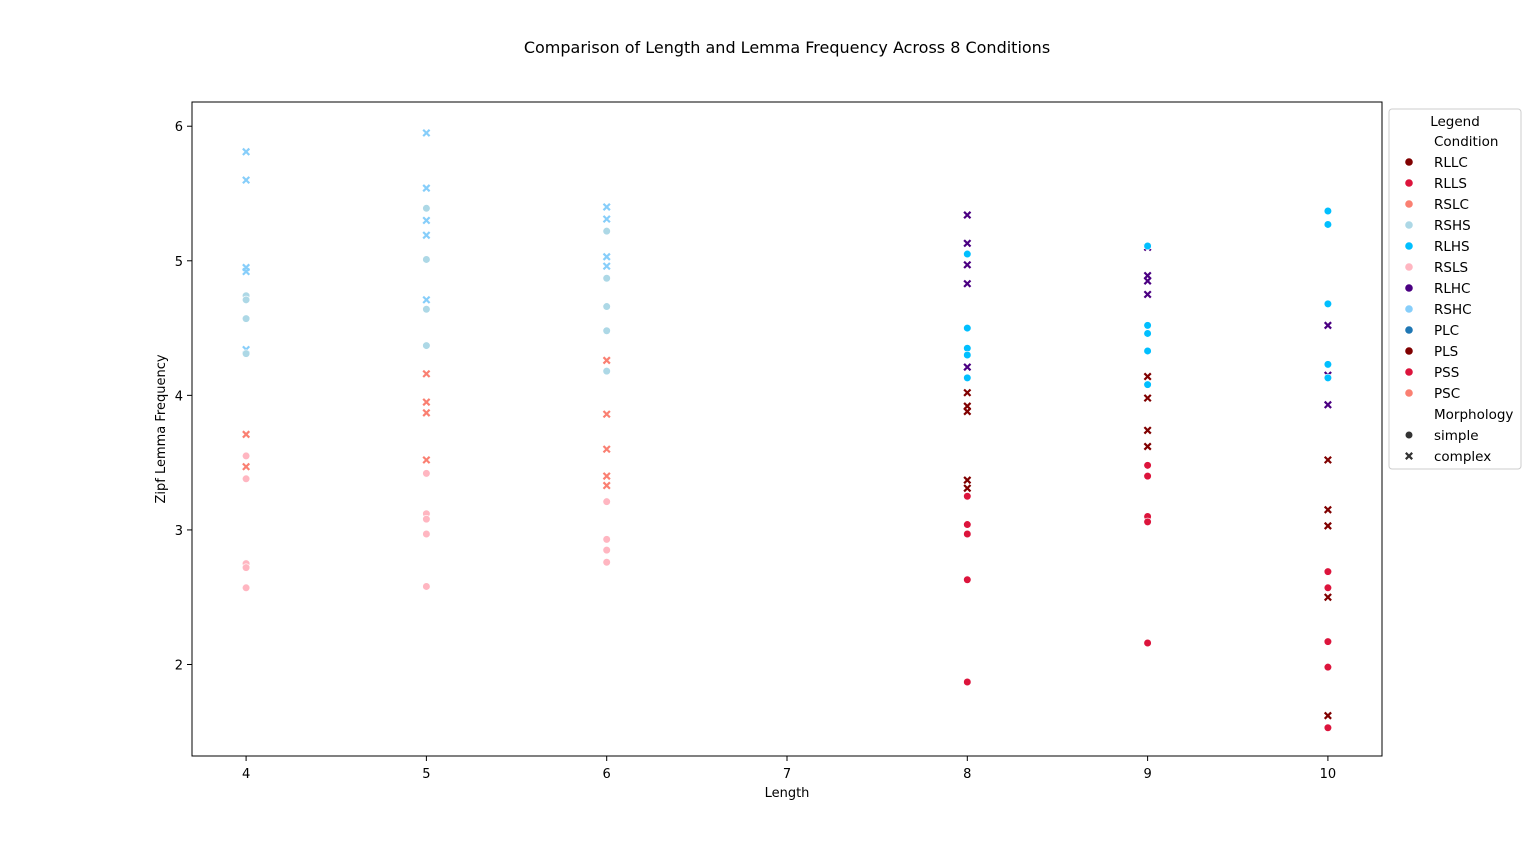  Describe the element at coordinates (1451, 268) in the screenshot. I see `legend-label-rsls: RSLS` at that location.